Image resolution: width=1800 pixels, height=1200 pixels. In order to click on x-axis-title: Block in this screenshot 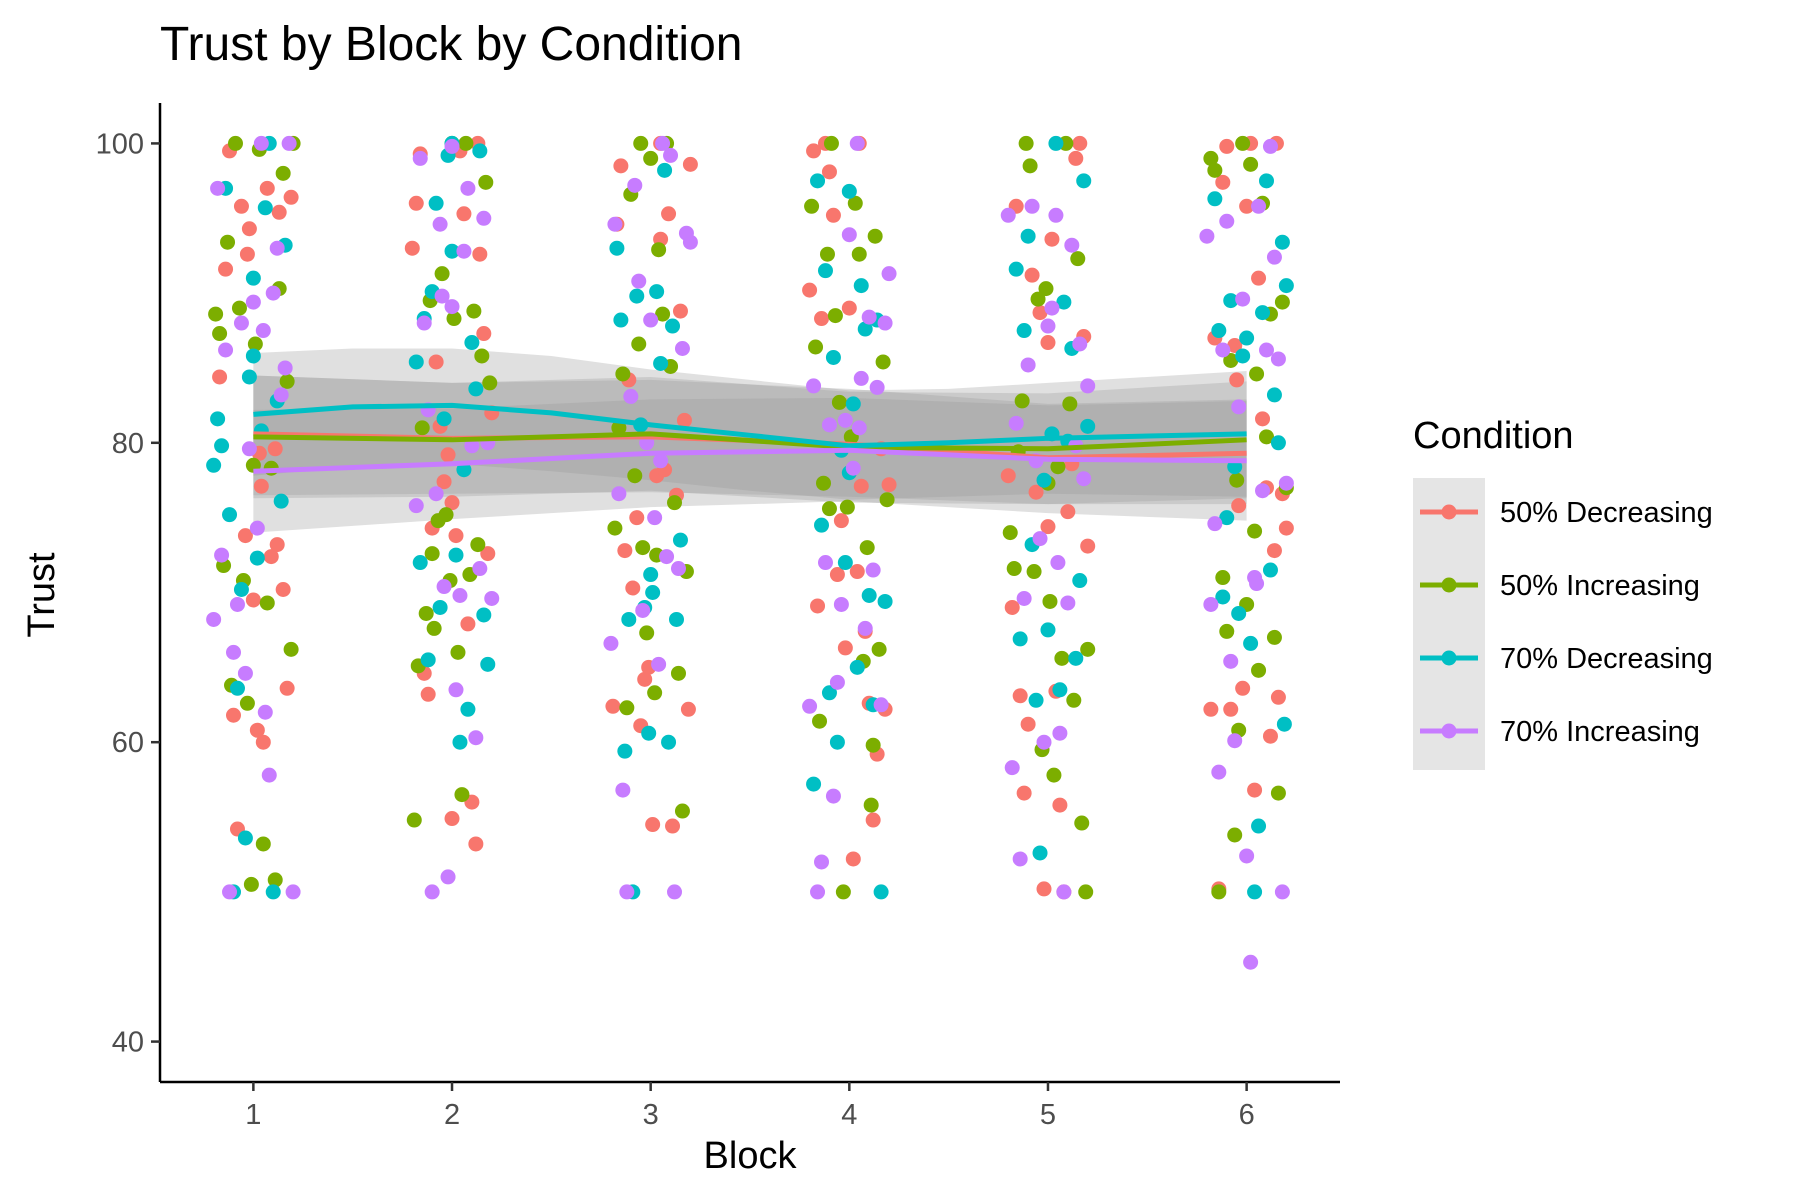, I will do `click(751, 1156)`.